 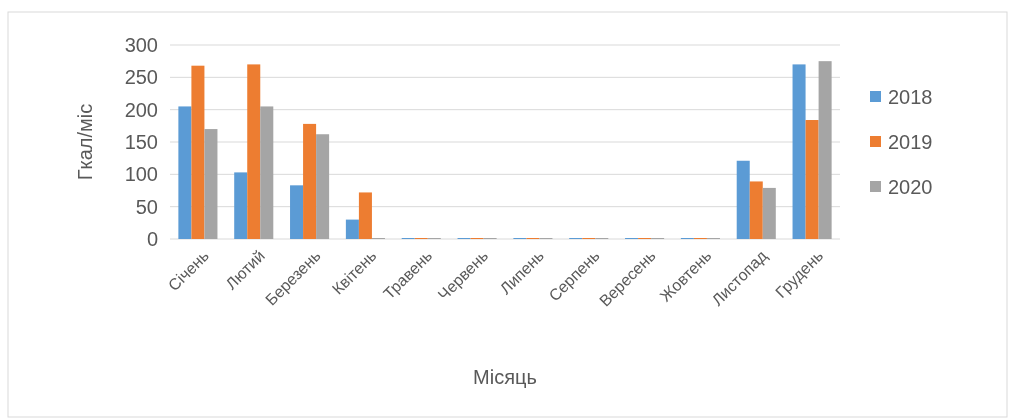 I want to click on y-axis-title: Гкал/міс, so click(x=85, y=142).